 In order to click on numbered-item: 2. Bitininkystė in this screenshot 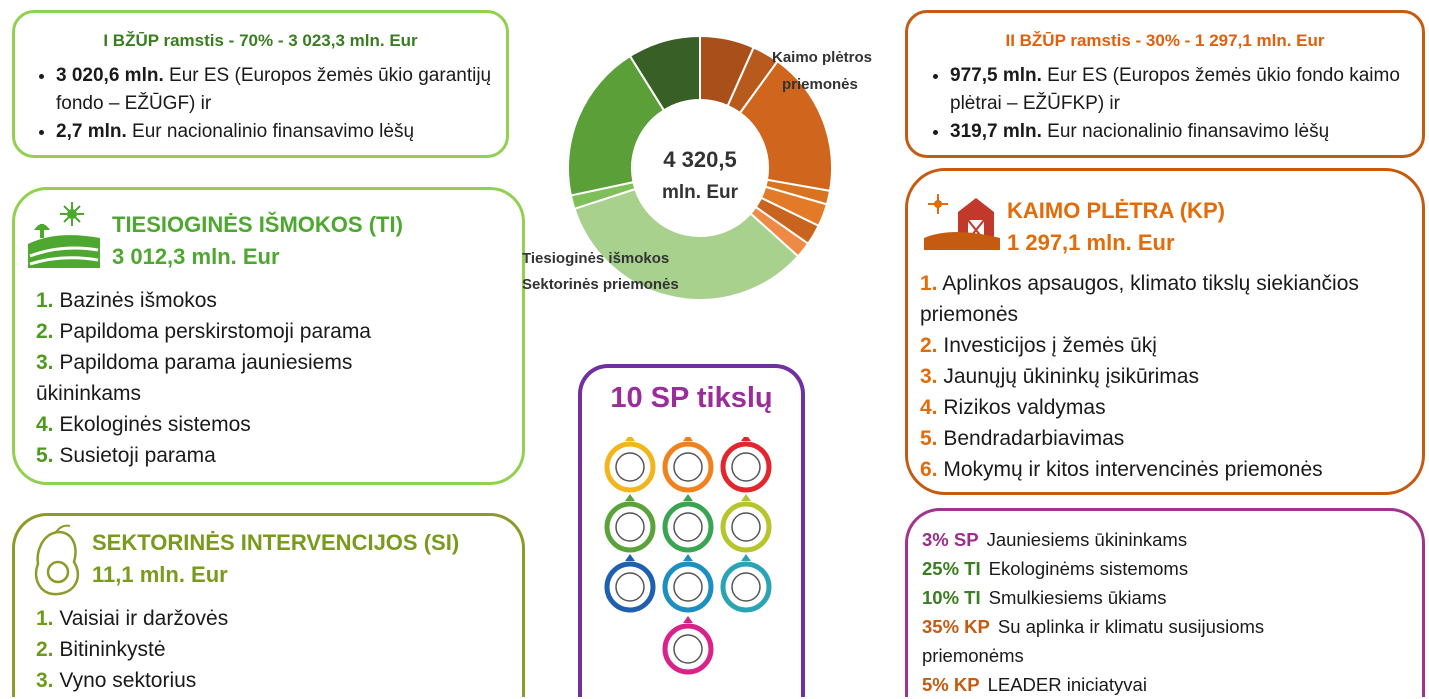, I will do `click(236, 649)`.